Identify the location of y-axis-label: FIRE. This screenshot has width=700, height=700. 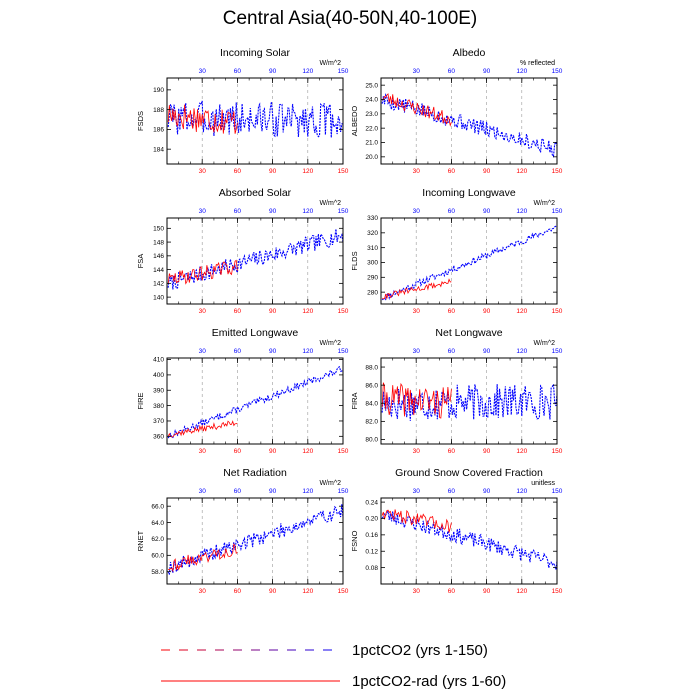
(140, 400).